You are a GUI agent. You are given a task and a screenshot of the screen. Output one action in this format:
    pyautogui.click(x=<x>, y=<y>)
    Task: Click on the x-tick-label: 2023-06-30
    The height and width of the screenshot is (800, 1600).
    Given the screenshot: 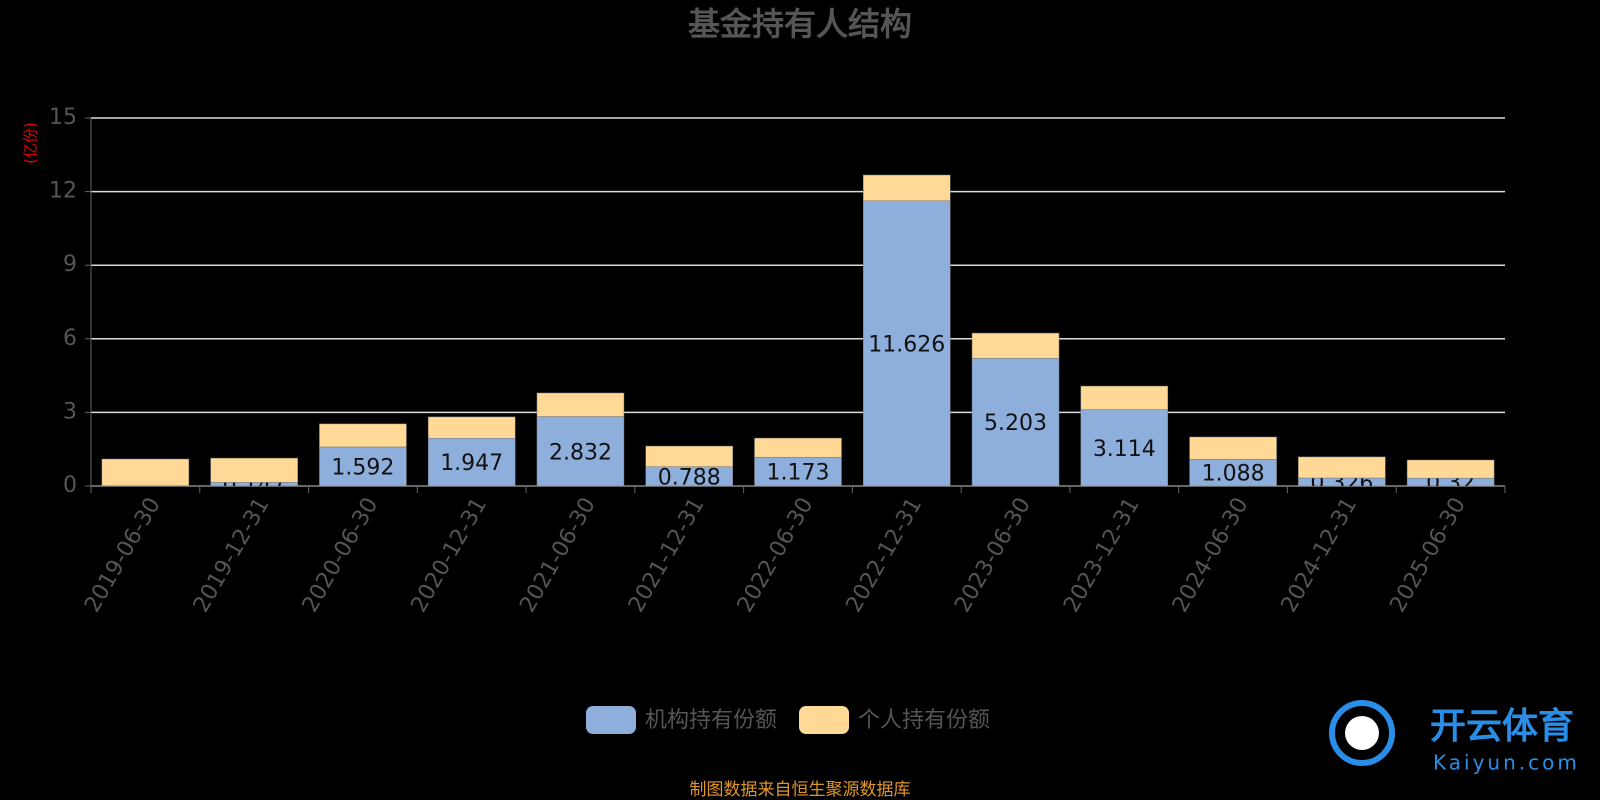 What is the action you would take?
    pyautogui.click(x=993, y=555)
    